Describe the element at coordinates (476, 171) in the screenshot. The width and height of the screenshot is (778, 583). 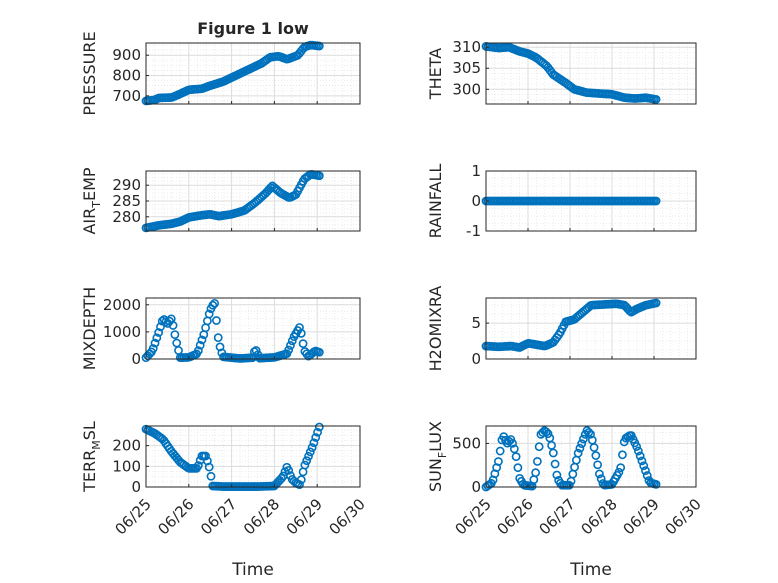
I see `y-tick-label: 1` at that location.